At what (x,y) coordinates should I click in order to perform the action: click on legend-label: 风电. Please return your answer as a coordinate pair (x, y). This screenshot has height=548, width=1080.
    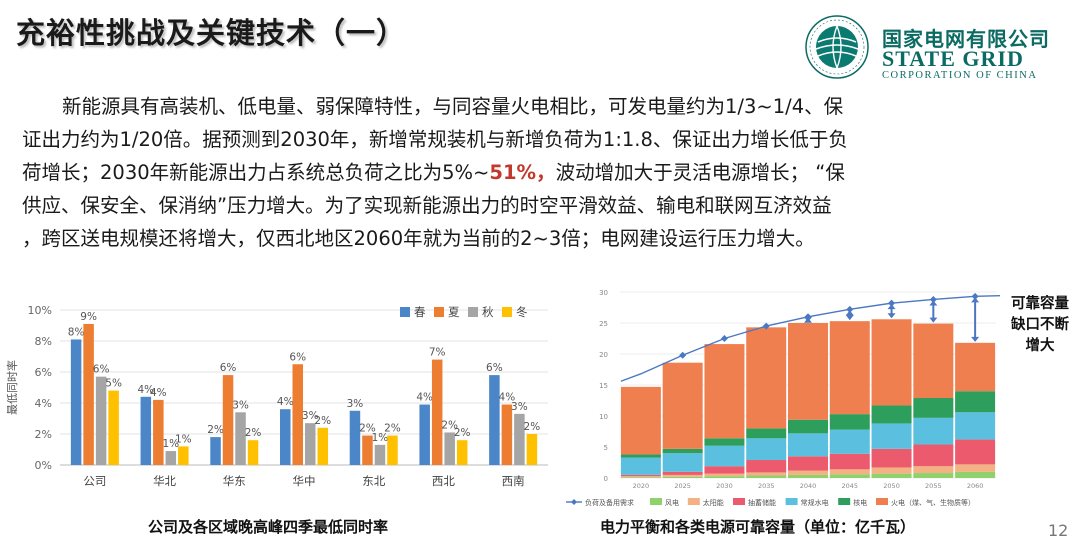
    Looking at the image, I should click on (672, 502).